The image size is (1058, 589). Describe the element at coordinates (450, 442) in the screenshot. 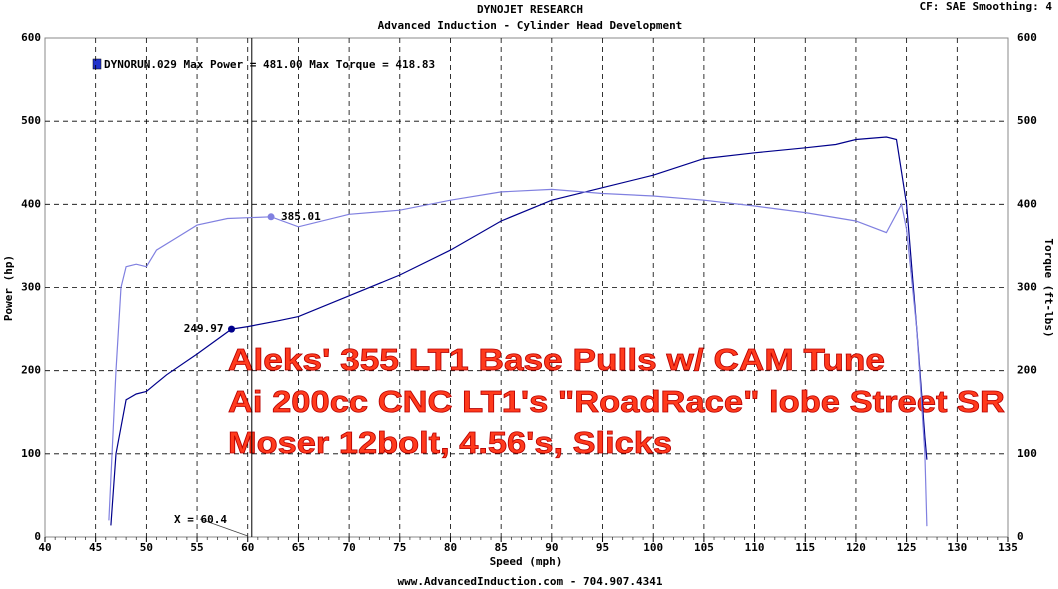

I see `overlay-text: Moser 12bolt, 4.56's, Slicks` at that location.